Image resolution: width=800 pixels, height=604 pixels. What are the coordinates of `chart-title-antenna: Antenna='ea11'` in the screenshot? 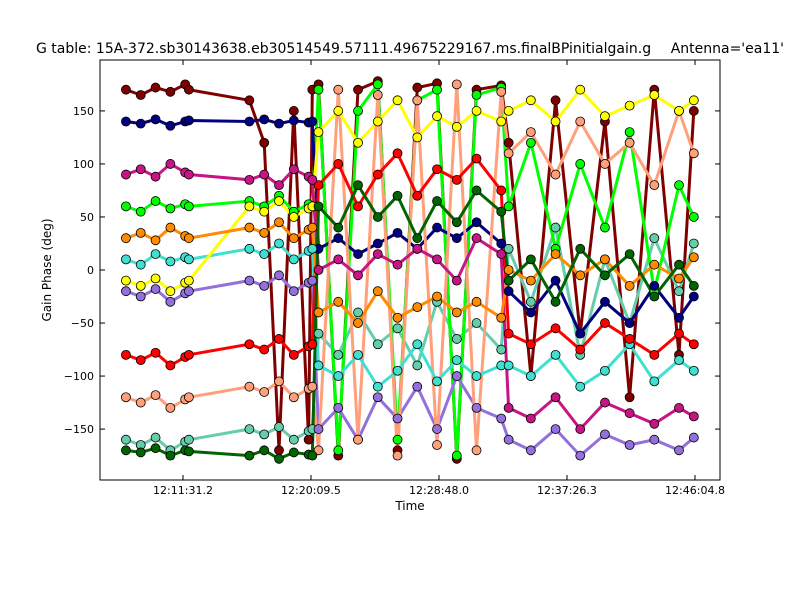 It's located at (727, 49).